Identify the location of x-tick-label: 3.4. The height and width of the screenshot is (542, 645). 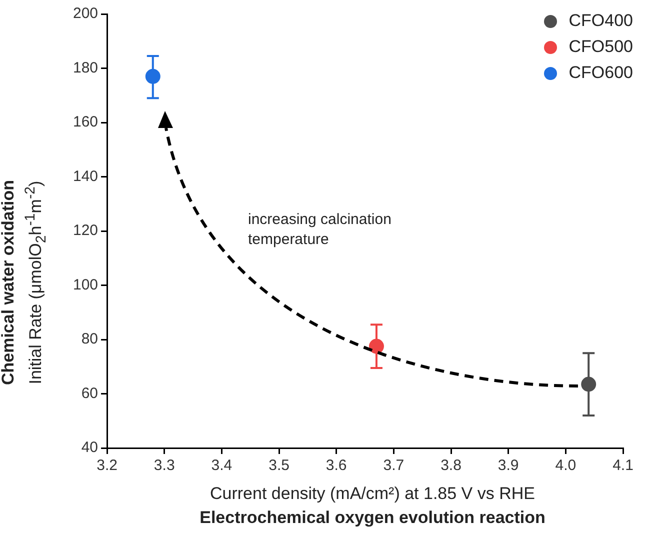
(221, 465).